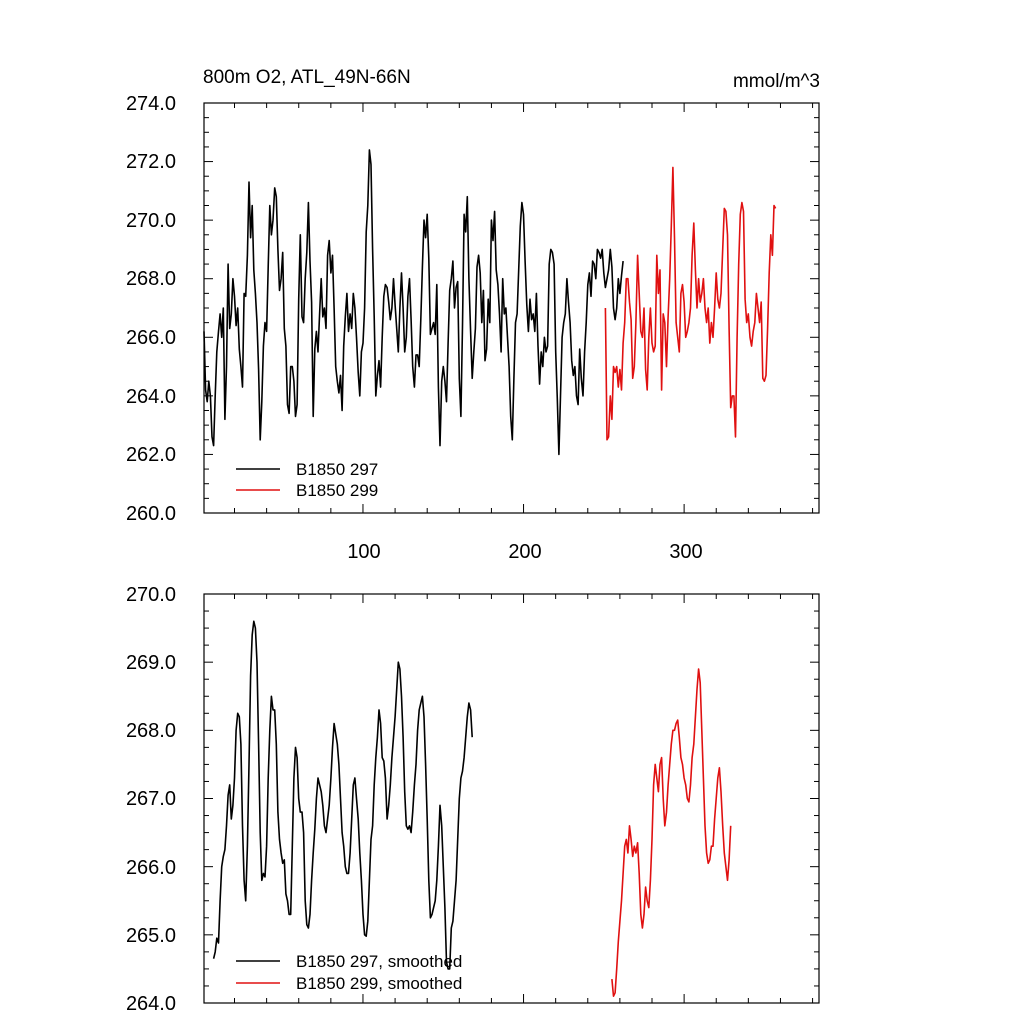 Image resolution: width=1024 pixels, height=1024 pixels. What do you see at coordinates (337, 469) in the screenshot?
I see `legend-label-b1850-297: B1850 297` at bounding box center [337, 469].